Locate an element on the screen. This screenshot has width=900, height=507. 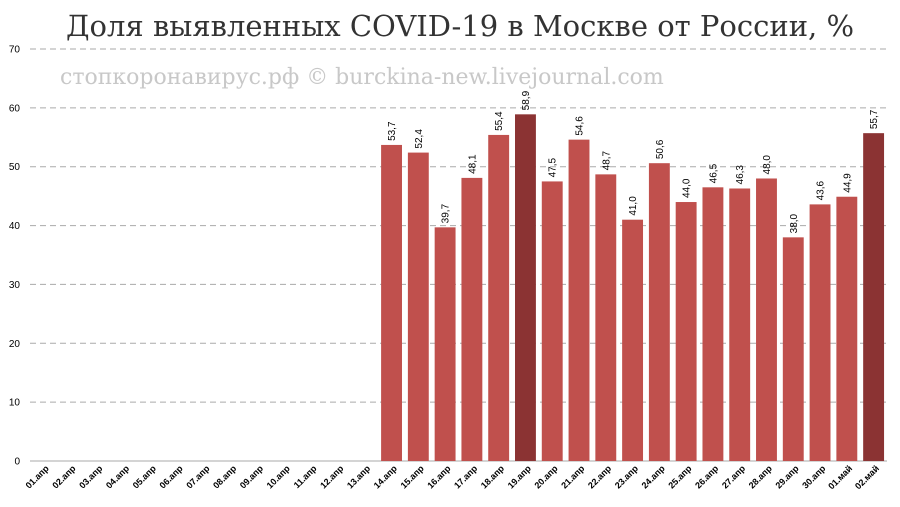
value-label: 46,3 is located at coordinates (740, 175).